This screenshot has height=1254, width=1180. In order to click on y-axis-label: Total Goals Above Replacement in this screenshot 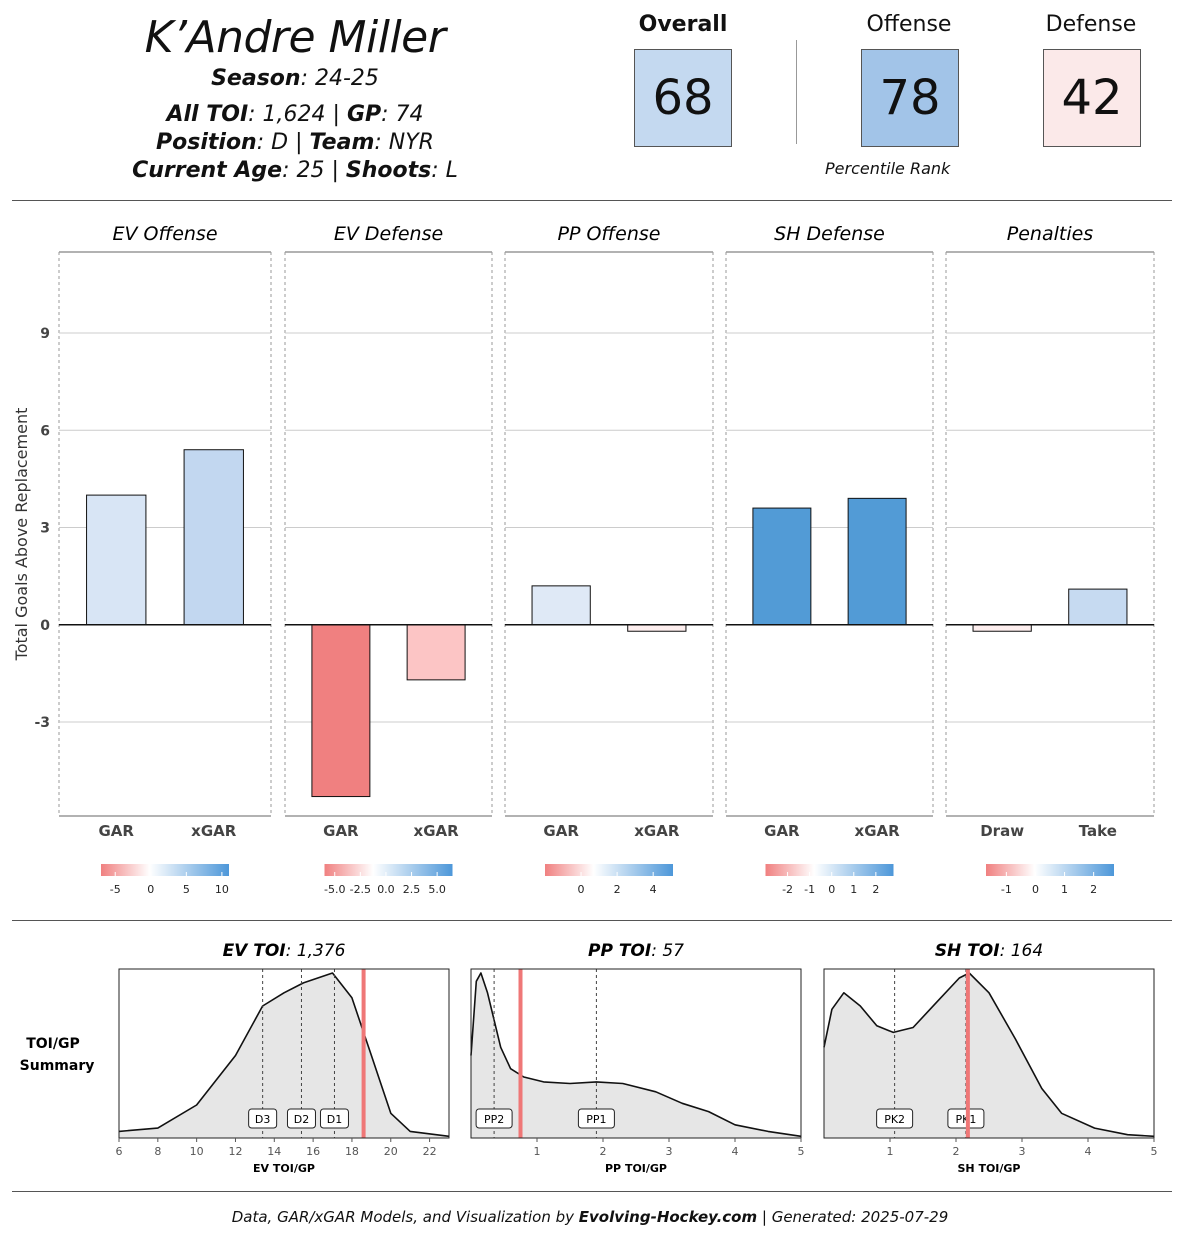, I will do `click(21, 535)`.